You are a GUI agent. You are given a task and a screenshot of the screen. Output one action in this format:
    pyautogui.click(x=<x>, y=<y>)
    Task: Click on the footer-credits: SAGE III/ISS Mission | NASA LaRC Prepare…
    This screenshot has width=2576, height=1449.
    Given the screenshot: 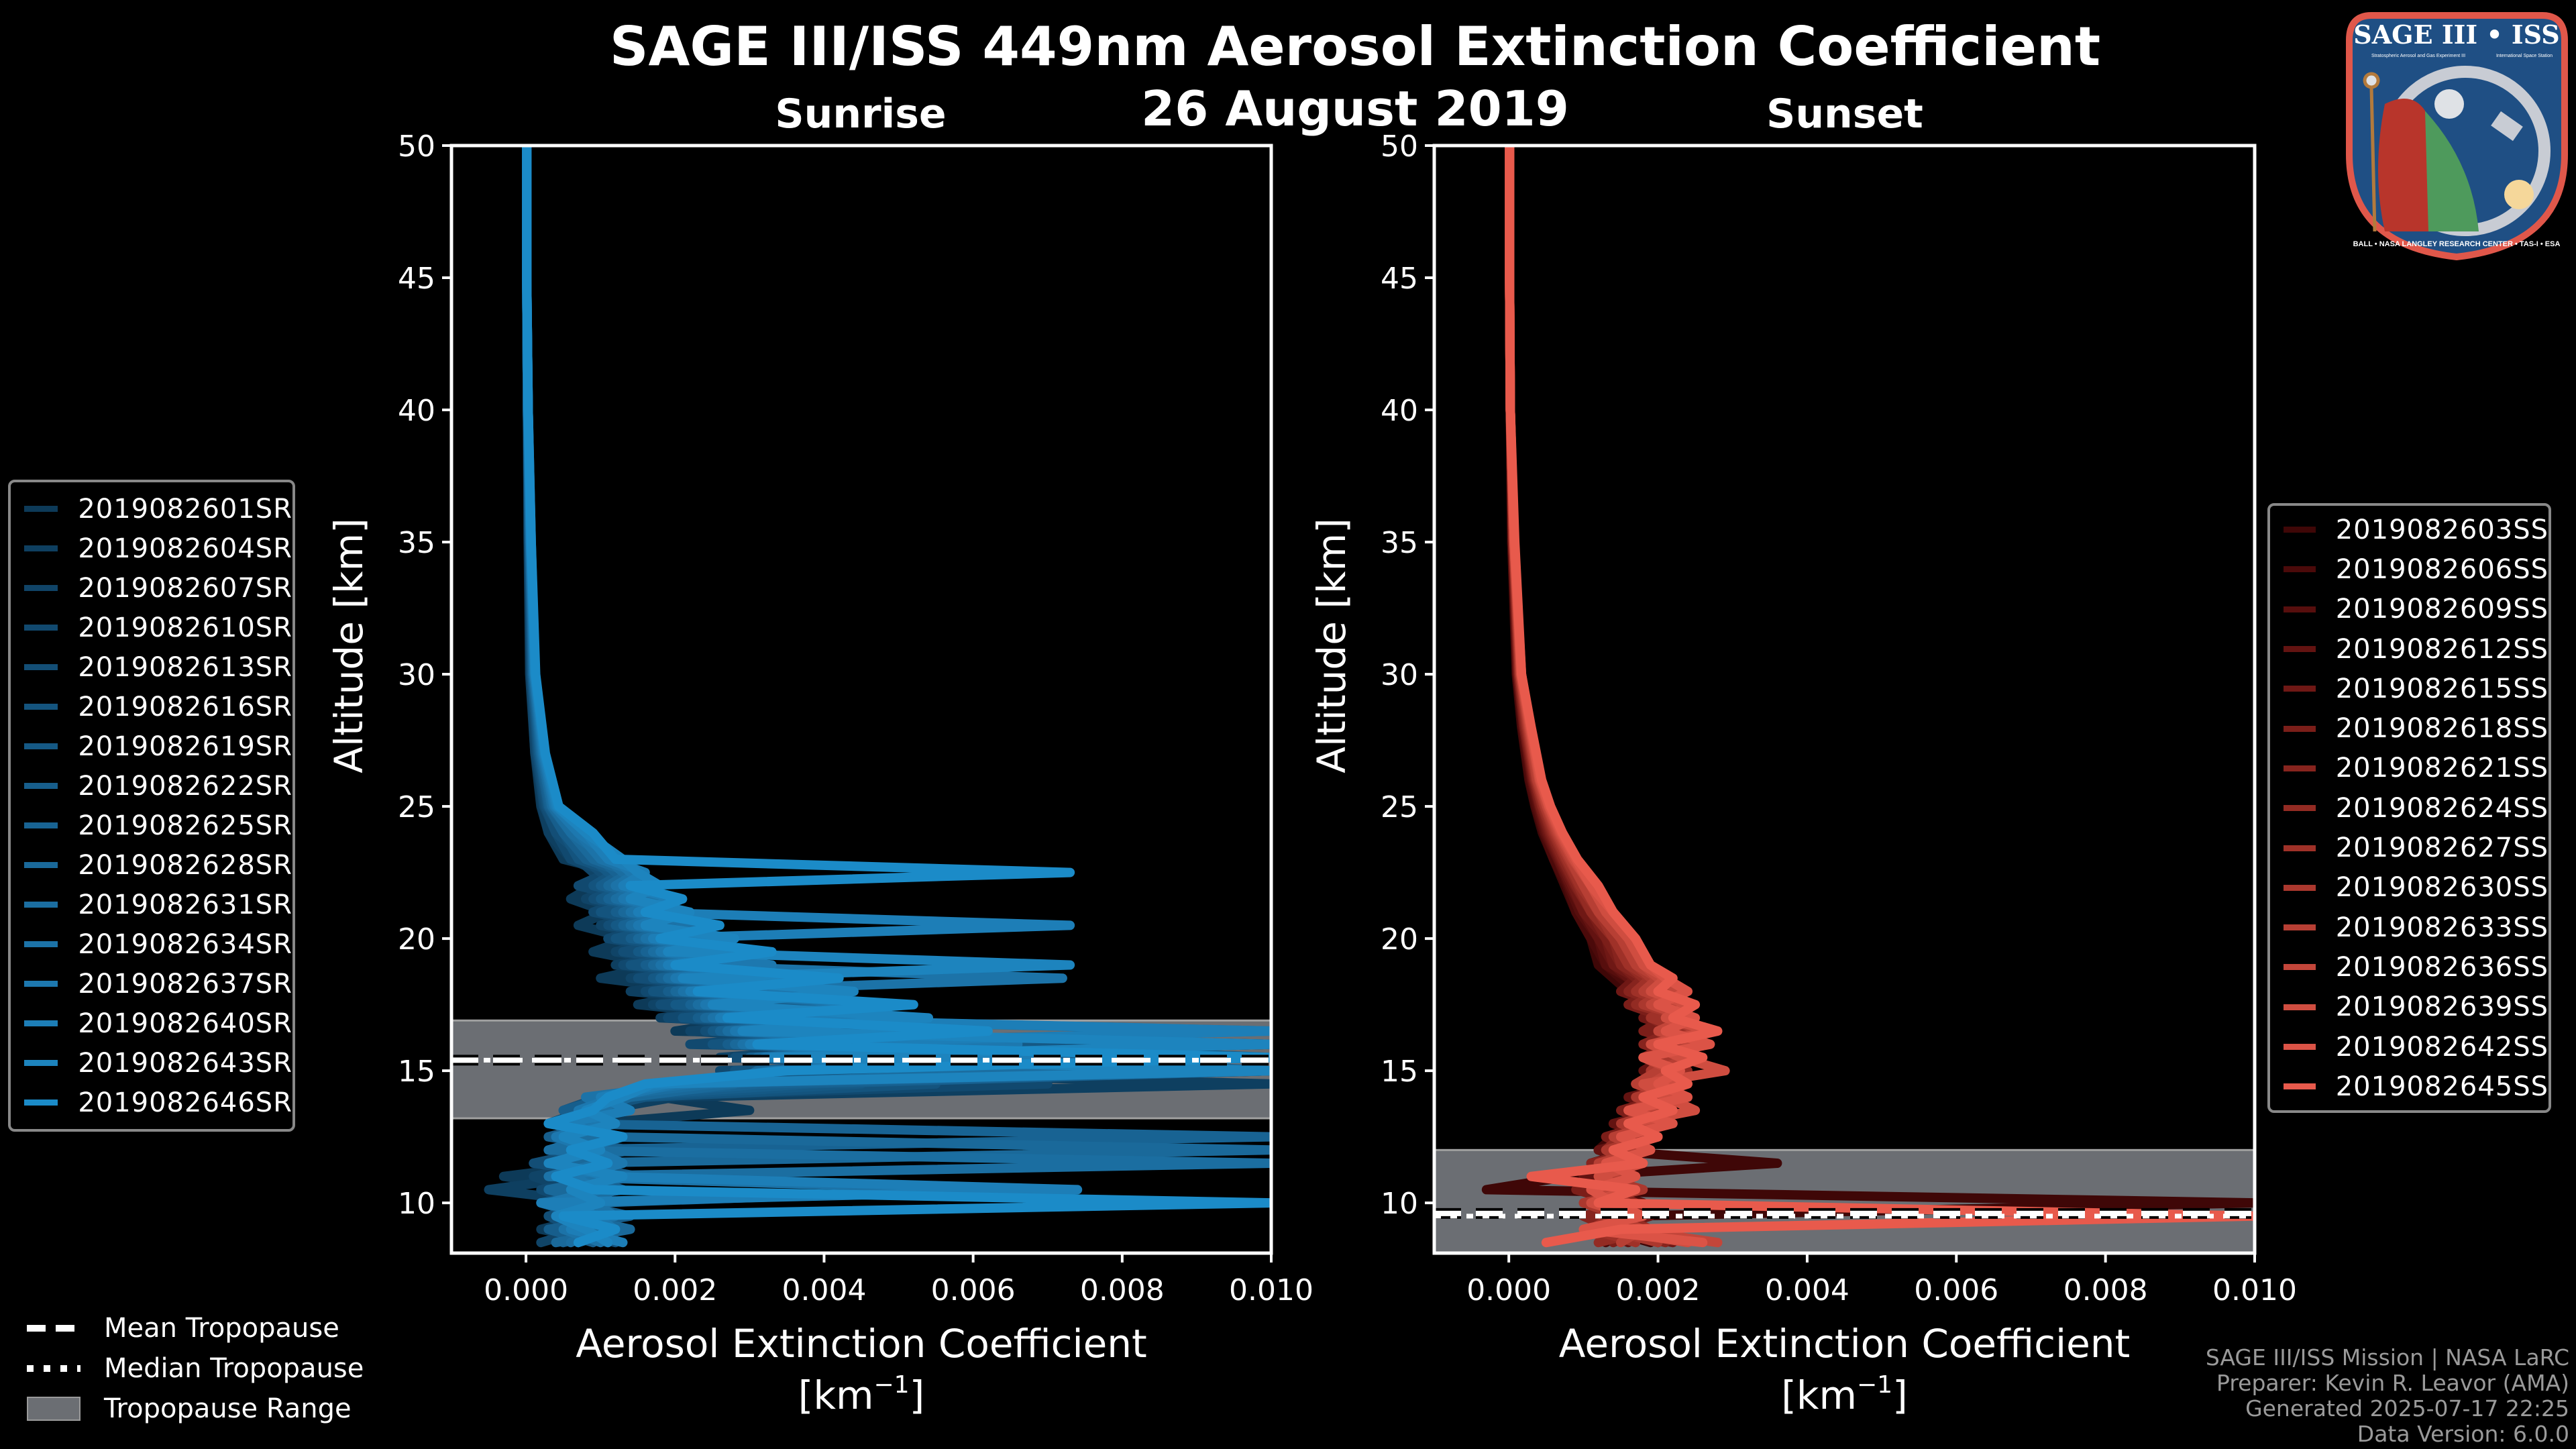 What is the action you would take?
    pyautogui.click(x=2387, y=1396)
    